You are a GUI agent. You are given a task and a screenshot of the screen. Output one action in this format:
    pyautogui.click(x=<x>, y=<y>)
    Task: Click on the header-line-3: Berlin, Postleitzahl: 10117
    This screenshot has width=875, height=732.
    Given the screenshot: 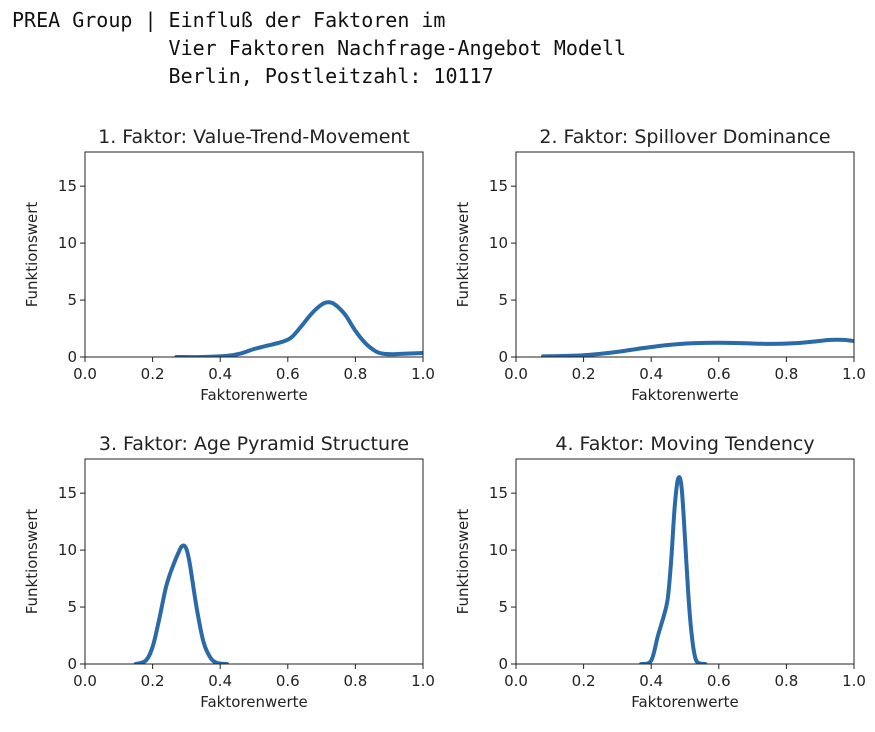 What is the action you would take?
    pyautogui.click(x=253, y=76)
    